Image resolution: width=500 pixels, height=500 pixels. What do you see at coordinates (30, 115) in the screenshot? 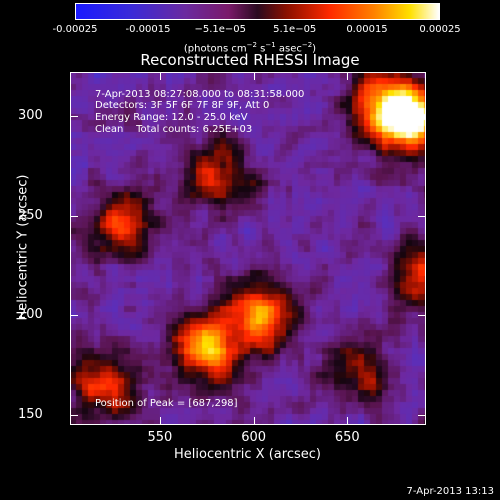
I see `y-tick-label: 300` at bounding box center [30, 115].